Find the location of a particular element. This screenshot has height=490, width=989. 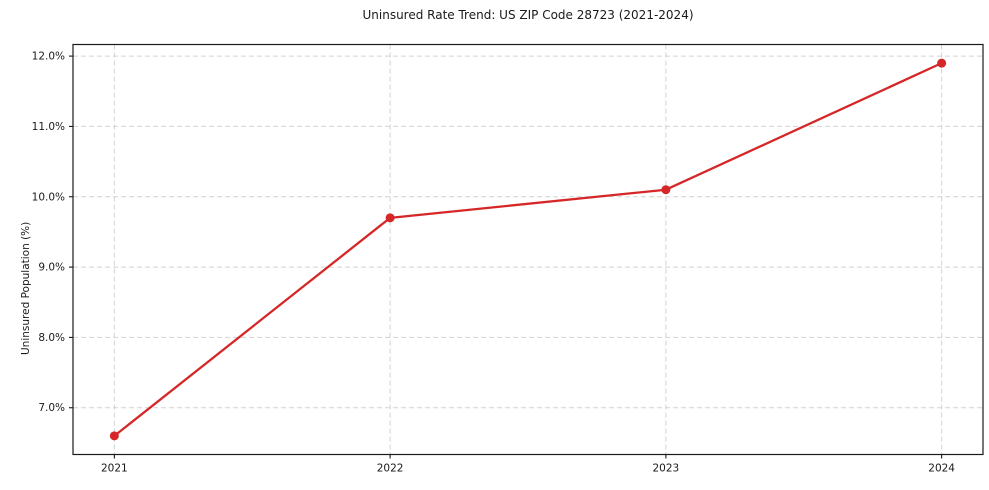

x-tick-label: 2023 is located at coordinates (666, 469).